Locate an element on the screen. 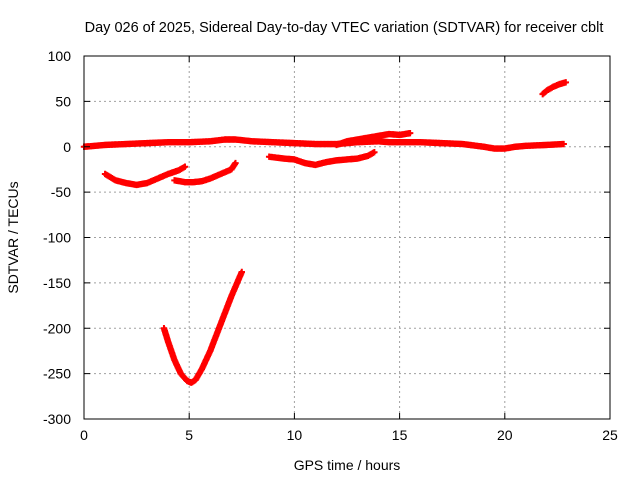 The image size is (640, 480). y-tick-label: 100 is located at coordinates (60, 56).